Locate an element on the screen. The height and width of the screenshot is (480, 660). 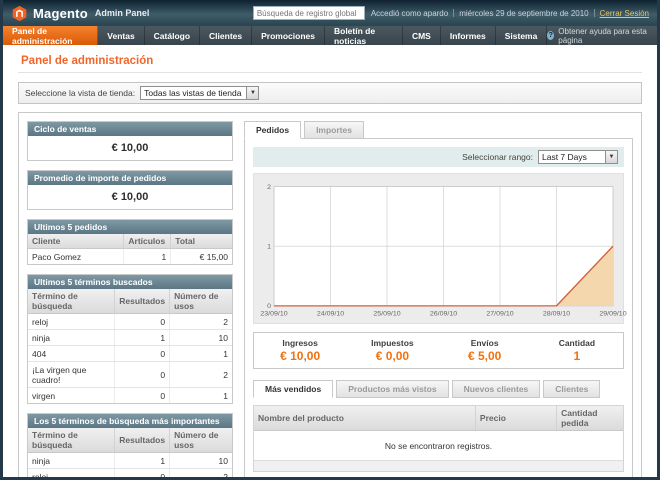
total-value: 1 is located at coordinates (577, 356).